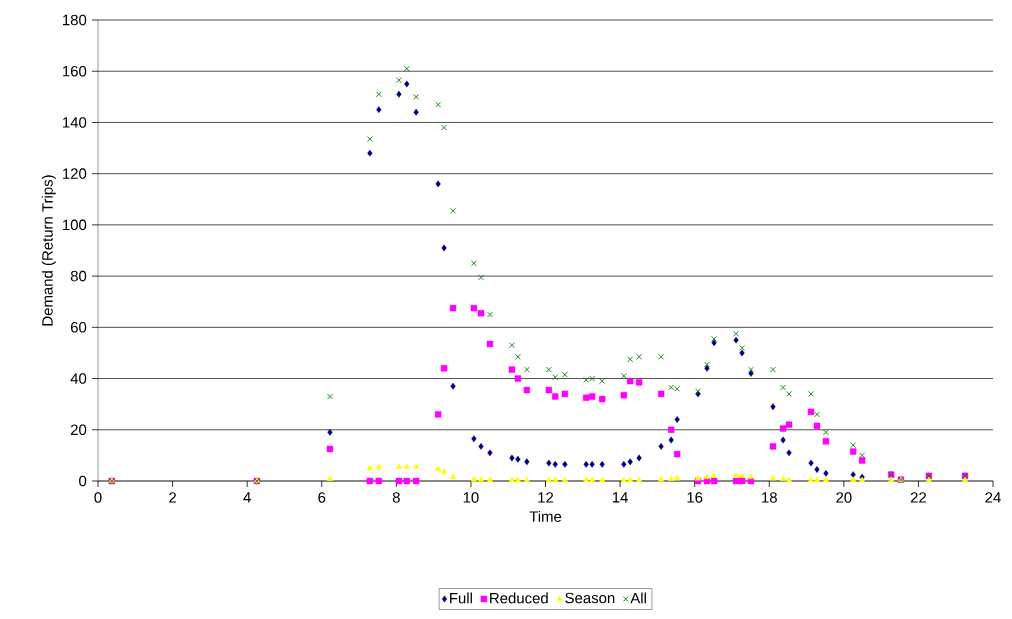 The width and height of the screenshot is (1012, 619). I want to click on legend-label: Season, so click(590, 598).